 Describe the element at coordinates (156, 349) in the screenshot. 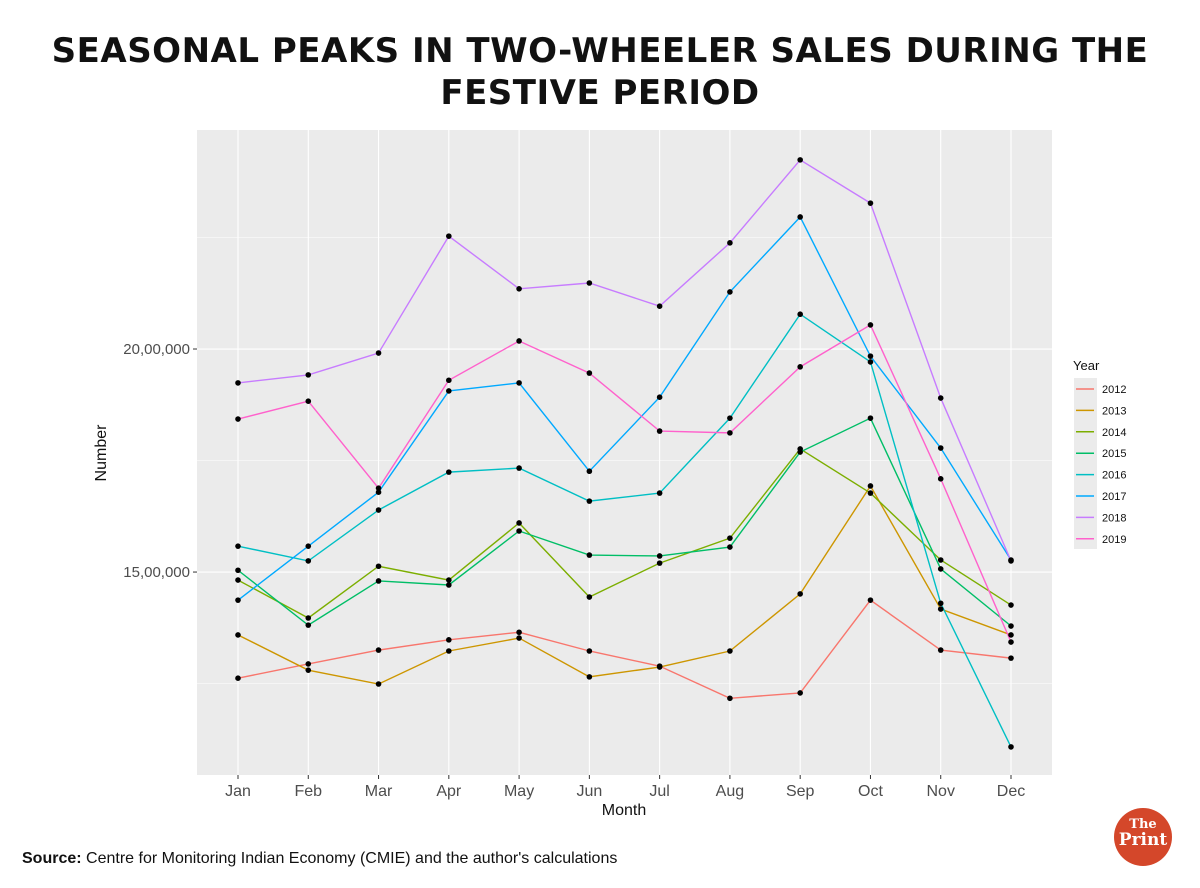

I see `y-tick-label: 20,00,000` at that location.